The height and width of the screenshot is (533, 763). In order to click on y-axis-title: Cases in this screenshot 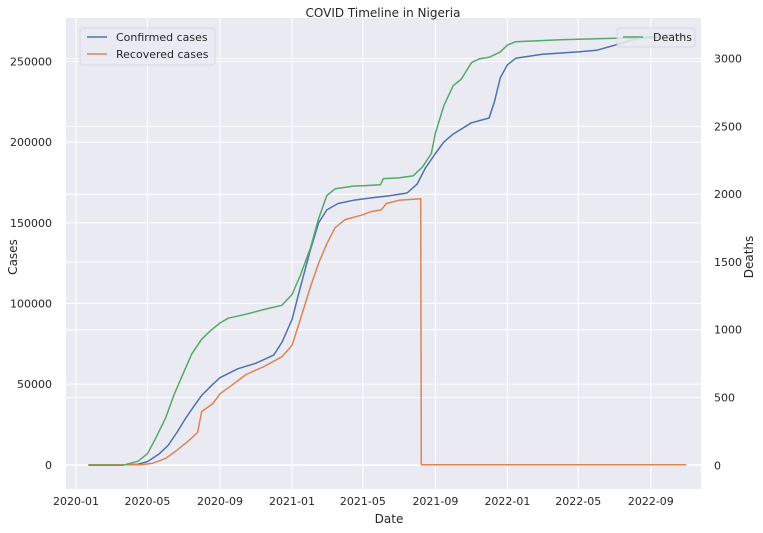, I will do `click(13, 257)`.